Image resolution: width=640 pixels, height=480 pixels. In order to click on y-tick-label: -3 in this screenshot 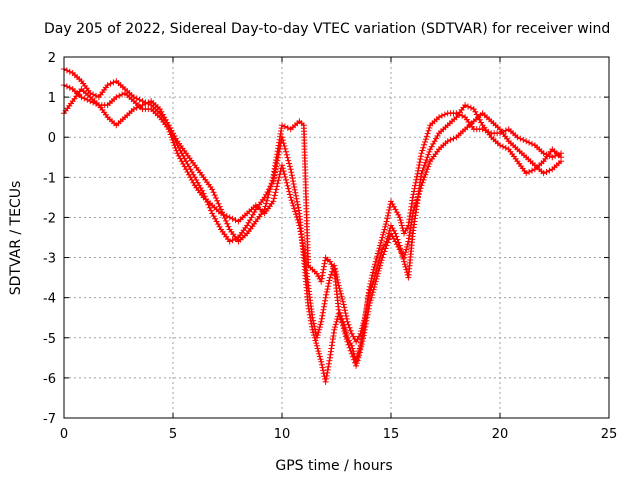, I will do `click(49, 259)`.